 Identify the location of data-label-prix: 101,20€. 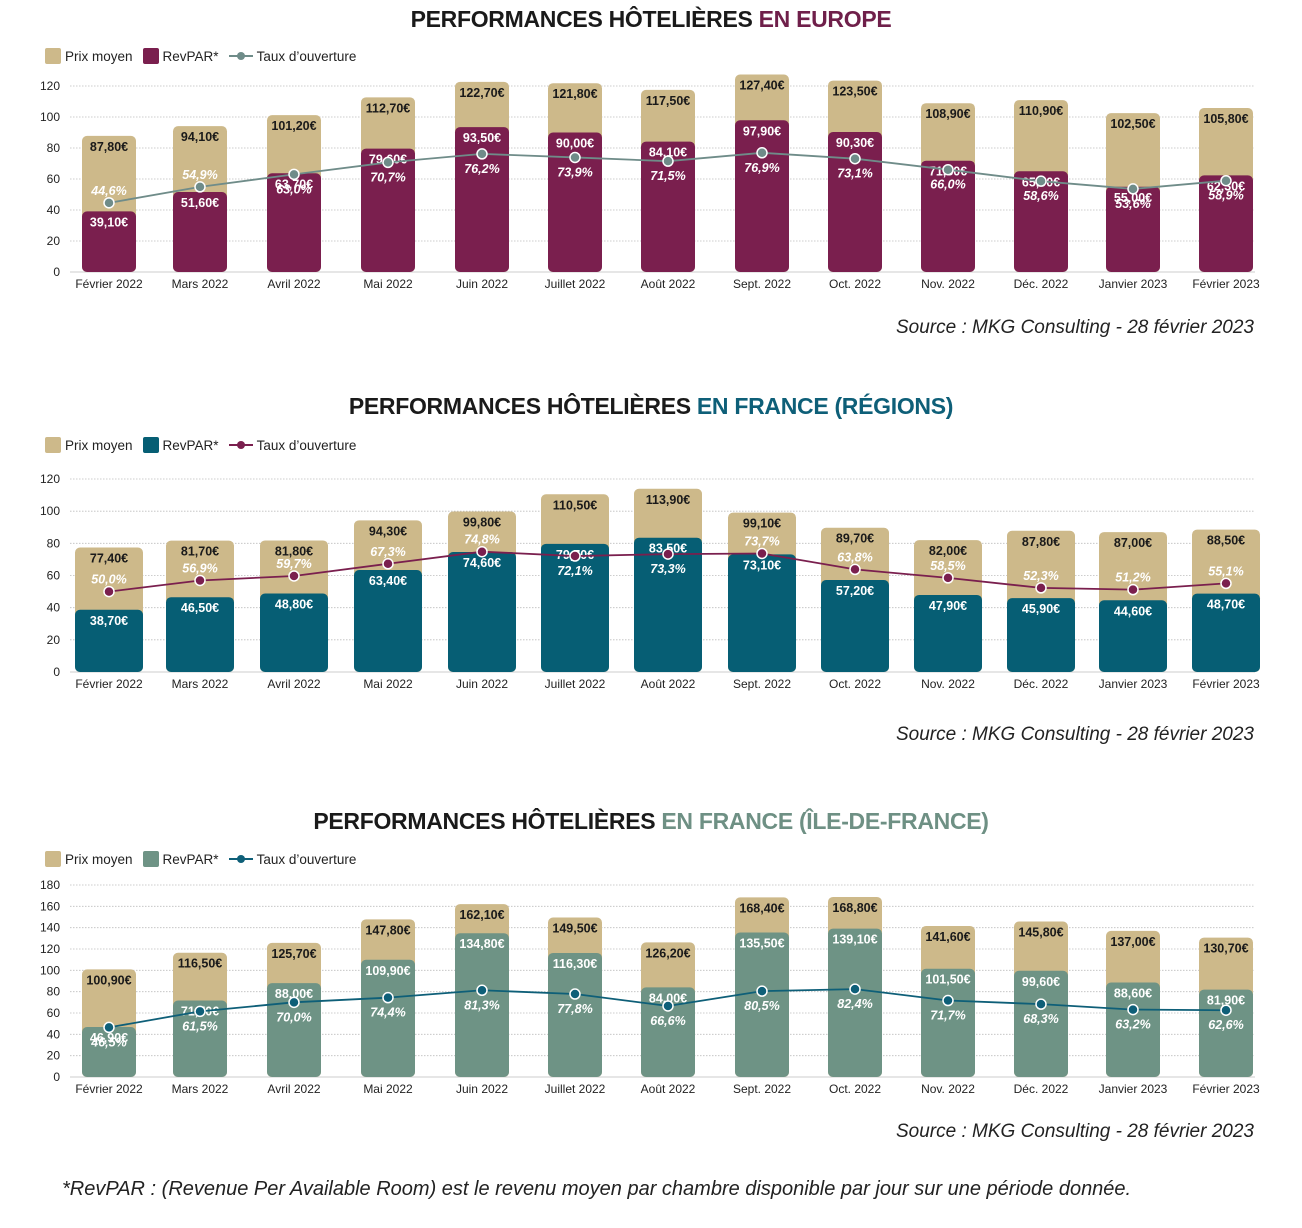
(293, 126).